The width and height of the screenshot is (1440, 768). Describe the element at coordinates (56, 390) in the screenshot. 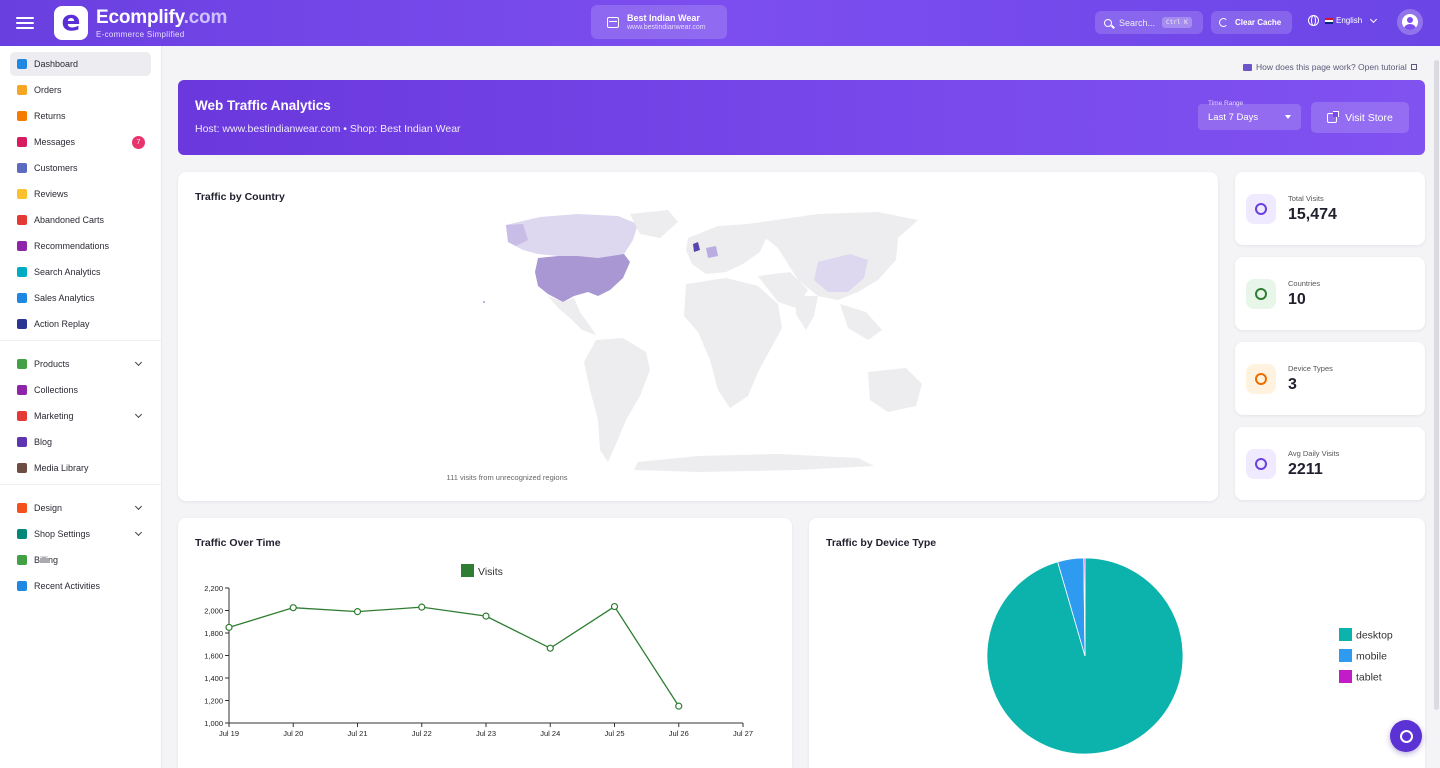

I see `sidebar-item-label: Collections` at that location.